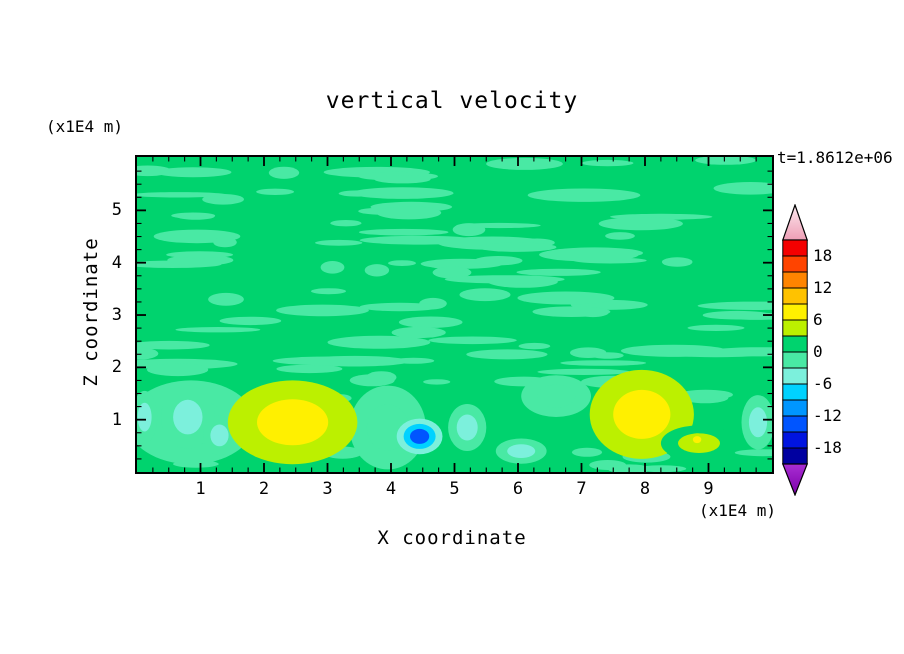 This screenshot has height=654, width=904. Describe the element at coordinates (823, 383) in the screenshot. I see `colorbar-label: -6` at that location.